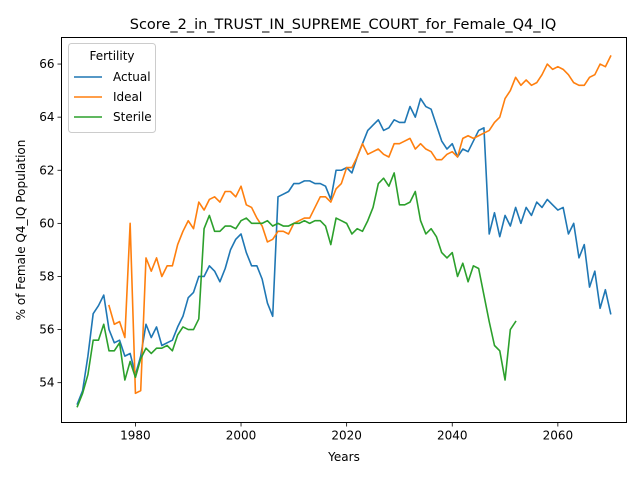 The image size is (640, 484). Describe the element at coordinates (46, 223) in the screenshot. I see `y-tick-label: 60` at that location.